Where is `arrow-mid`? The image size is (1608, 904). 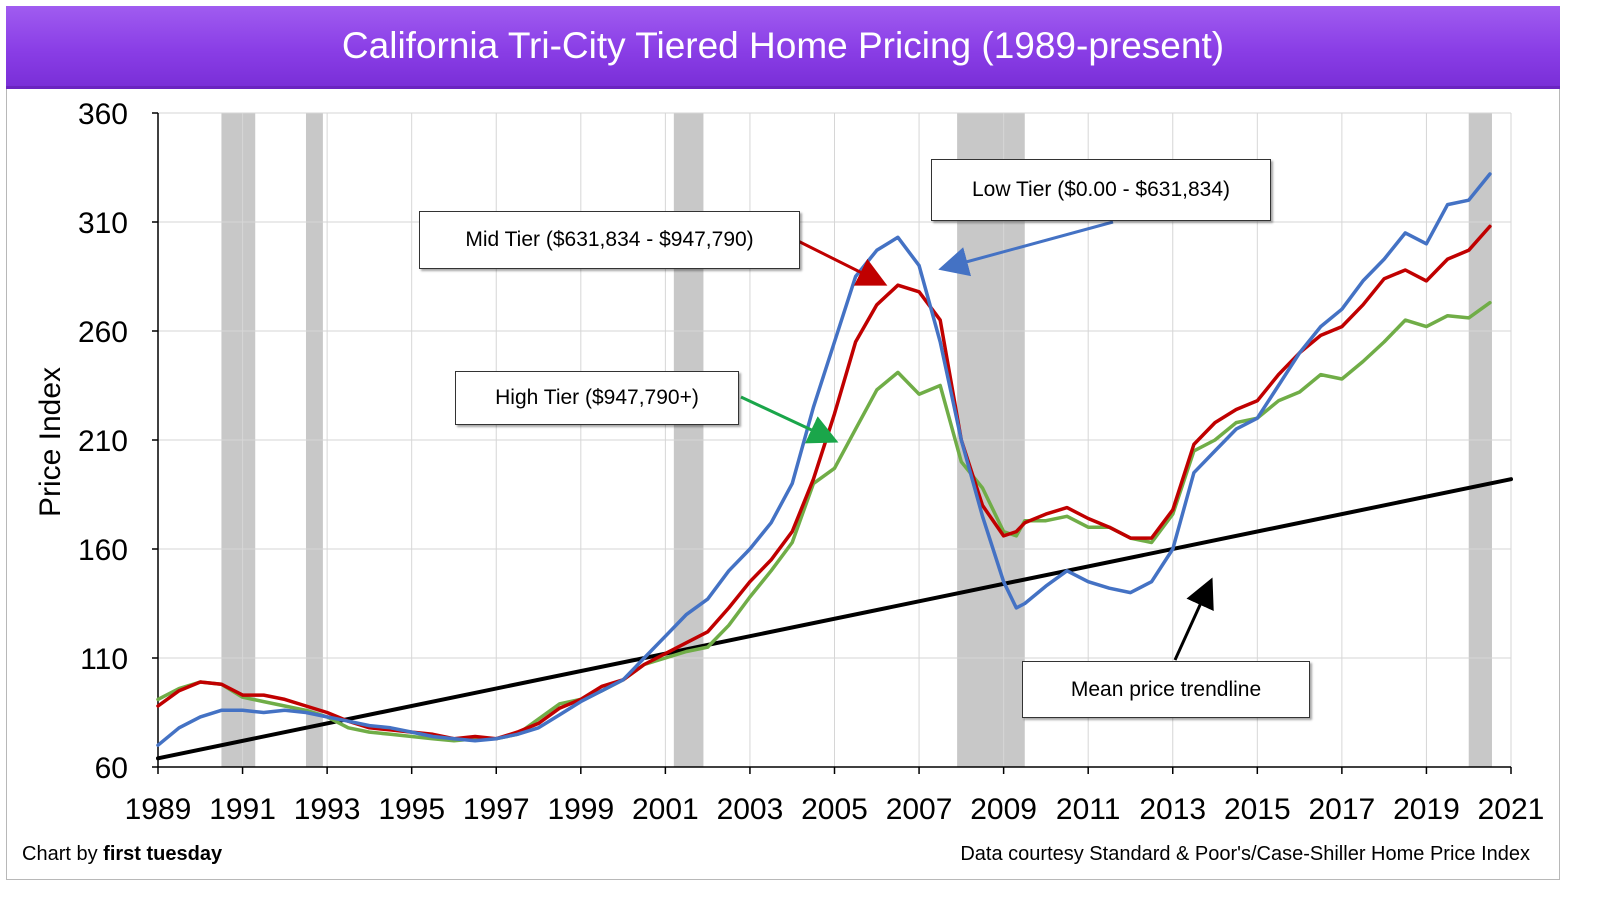 arrow-mid is located at coordinates (841, 262).